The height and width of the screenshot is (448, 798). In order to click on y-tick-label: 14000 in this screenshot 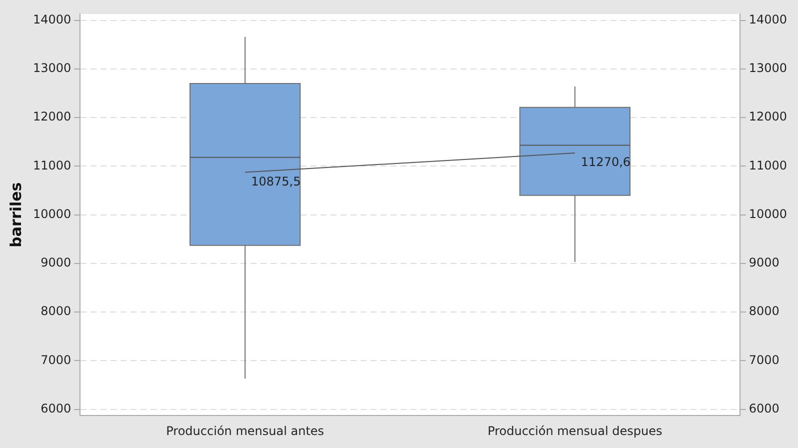, I will do `click(52, 19)`.